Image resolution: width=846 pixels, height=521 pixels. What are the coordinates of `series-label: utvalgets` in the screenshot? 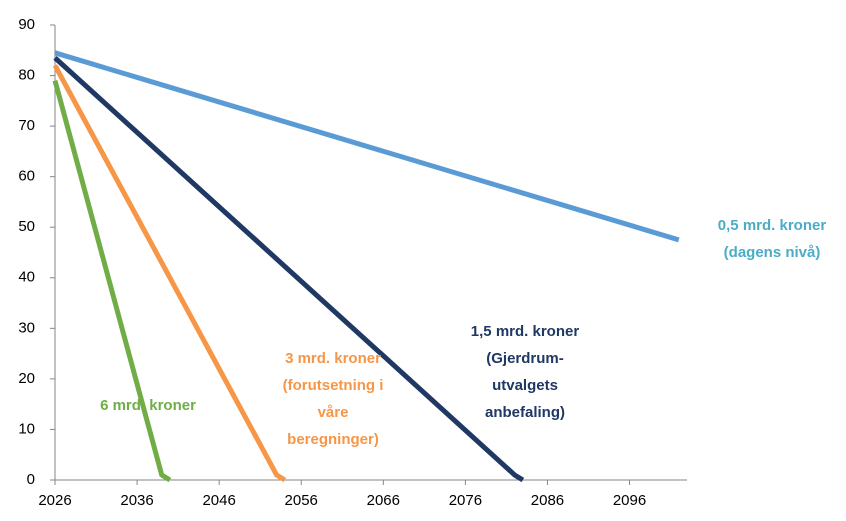 It's located at (525, 385).